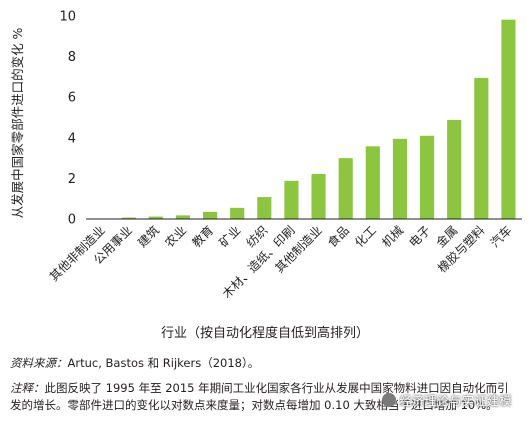 This screenshot has width=530, height=425. Describe the element at coordinates (67, 17) in the screenshot. I see `y-tick-label: 10` at that location.